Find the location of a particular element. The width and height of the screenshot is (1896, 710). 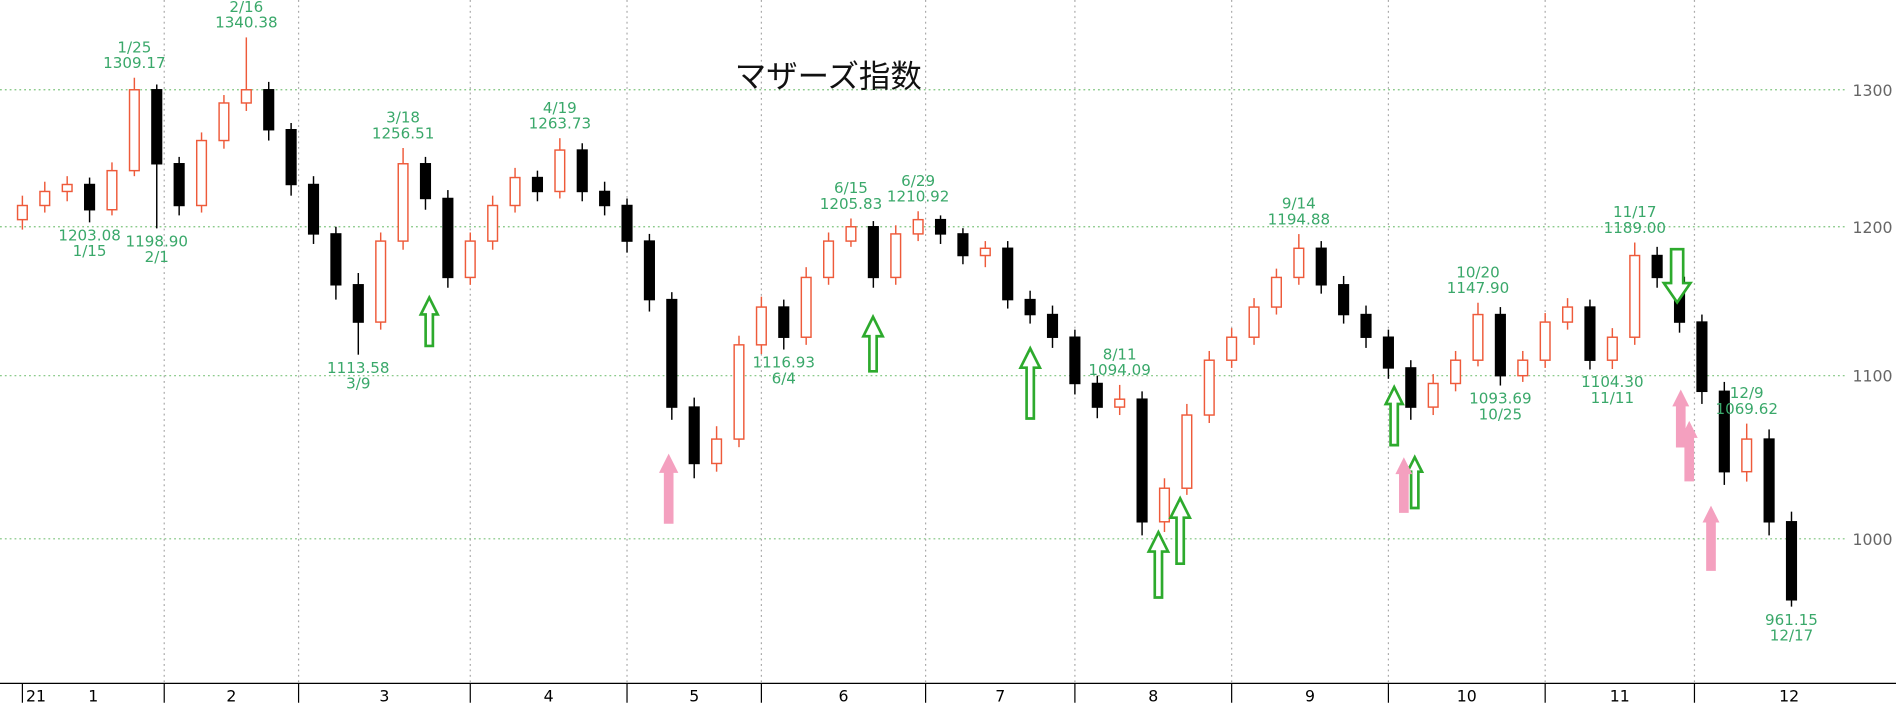

annotation-date: 2/16 is located at coordinates (246, 8).